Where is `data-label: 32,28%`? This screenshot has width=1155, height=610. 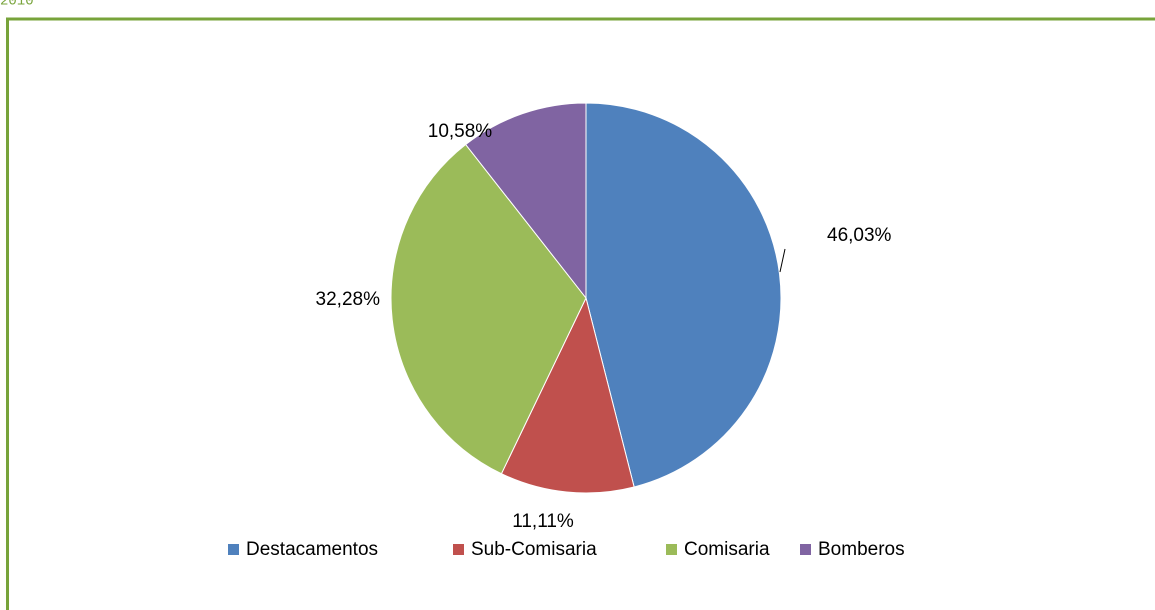 data-label: 32,28% is located at coordinates (348, 299).